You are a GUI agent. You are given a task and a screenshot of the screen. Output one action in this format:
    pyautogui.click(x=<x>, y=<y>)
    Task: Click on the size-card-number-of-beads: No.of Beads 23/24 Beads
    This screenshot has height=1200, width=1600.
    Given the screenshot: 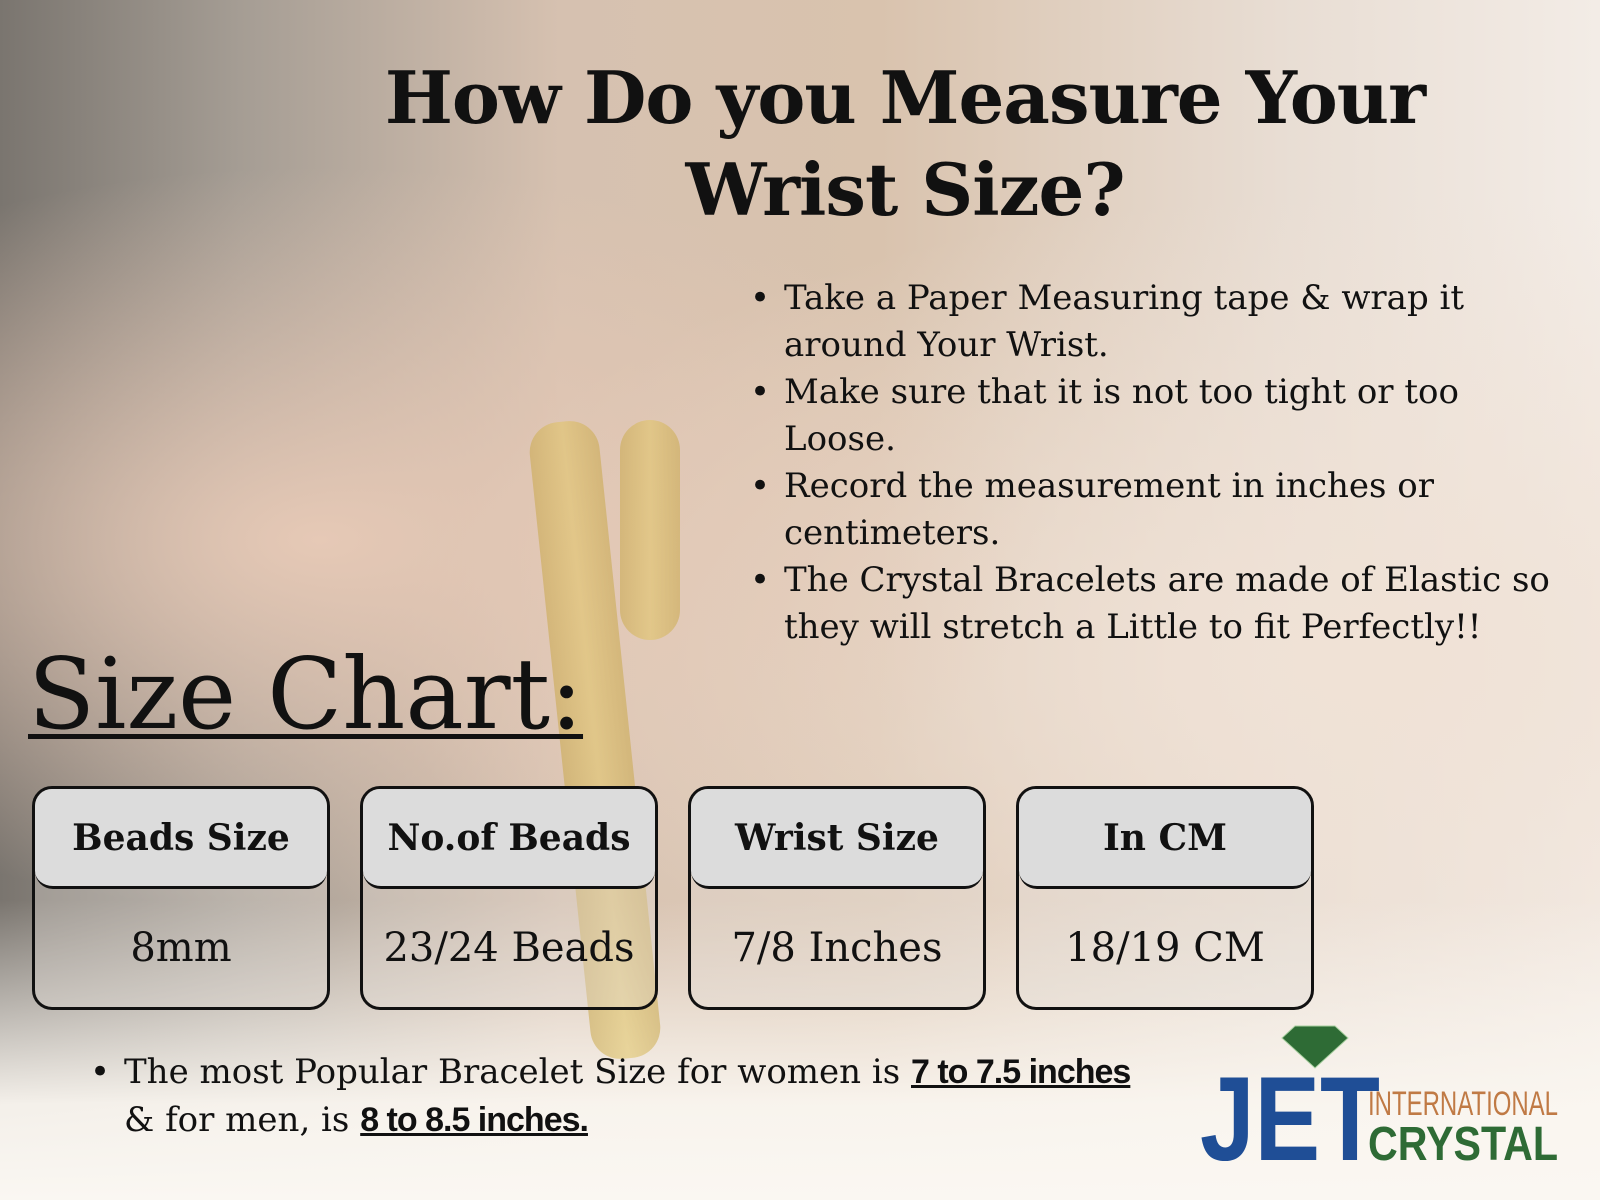 What is the action you would take?
    pyautogui.click(x=509, y=898)
    